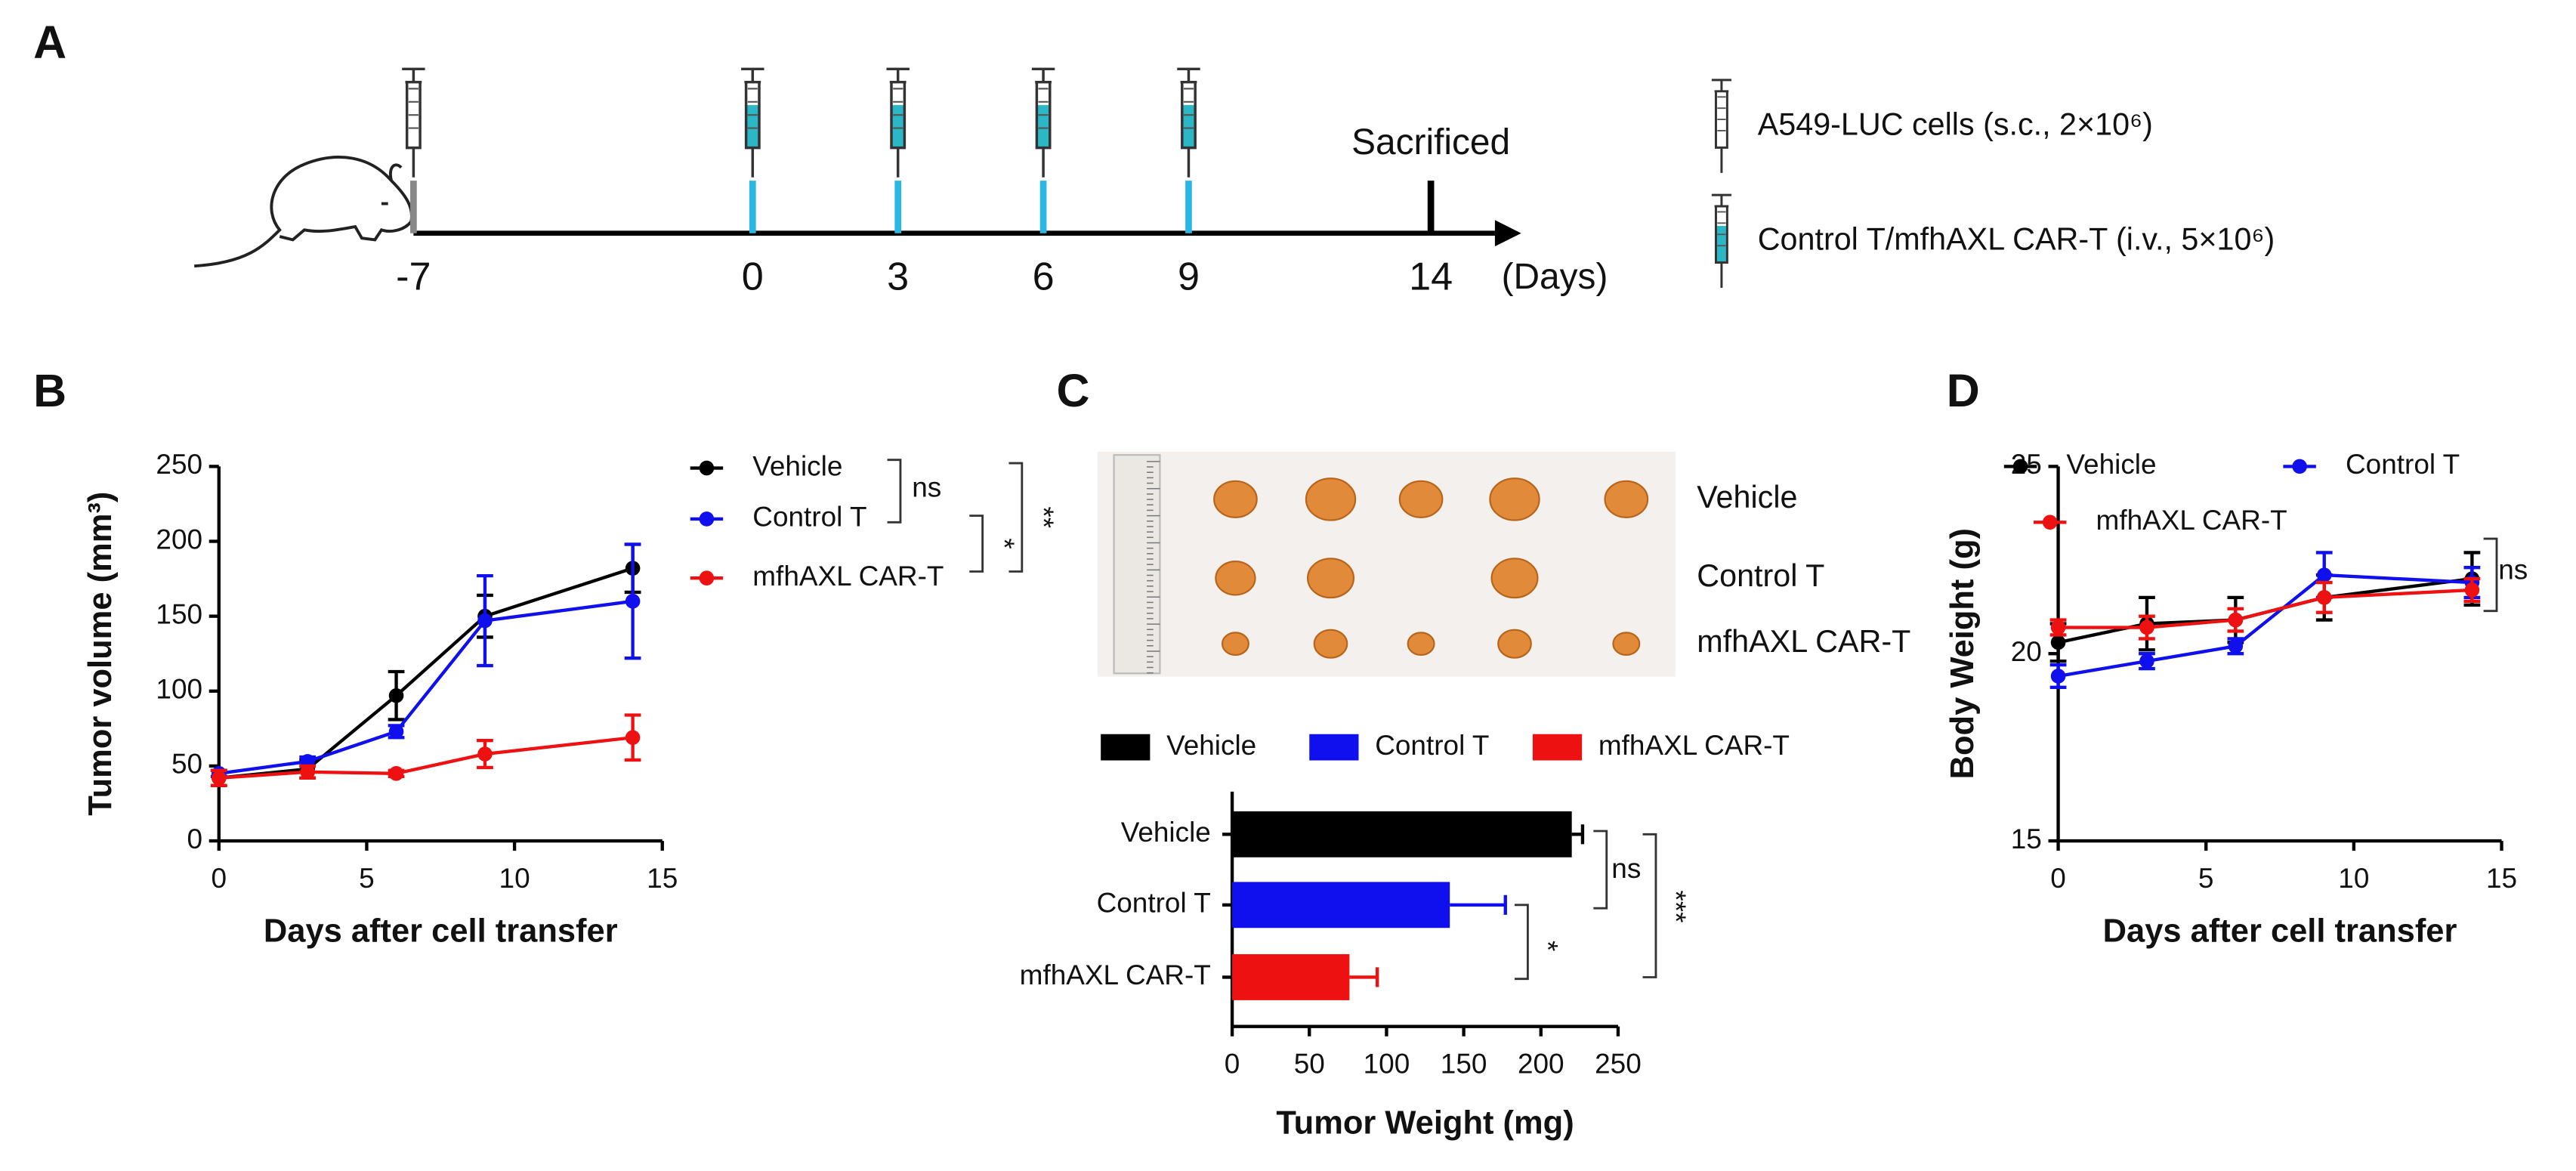  I want to click on y-tick-label: mfhAXL CAR-T, so click(1115, 974).